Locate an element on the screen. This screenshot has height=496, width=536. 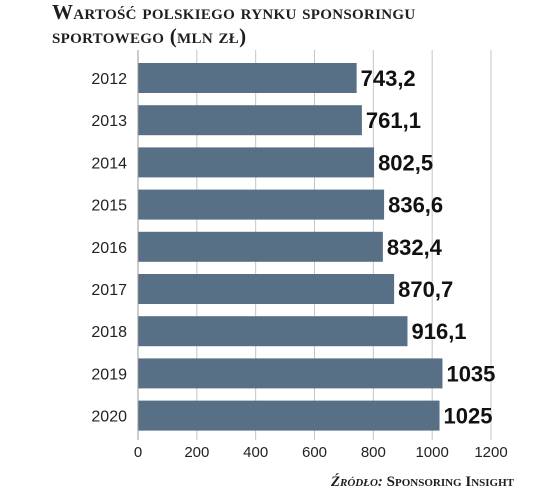
x-tick-label: 200 is located at coordinates (196, 452).